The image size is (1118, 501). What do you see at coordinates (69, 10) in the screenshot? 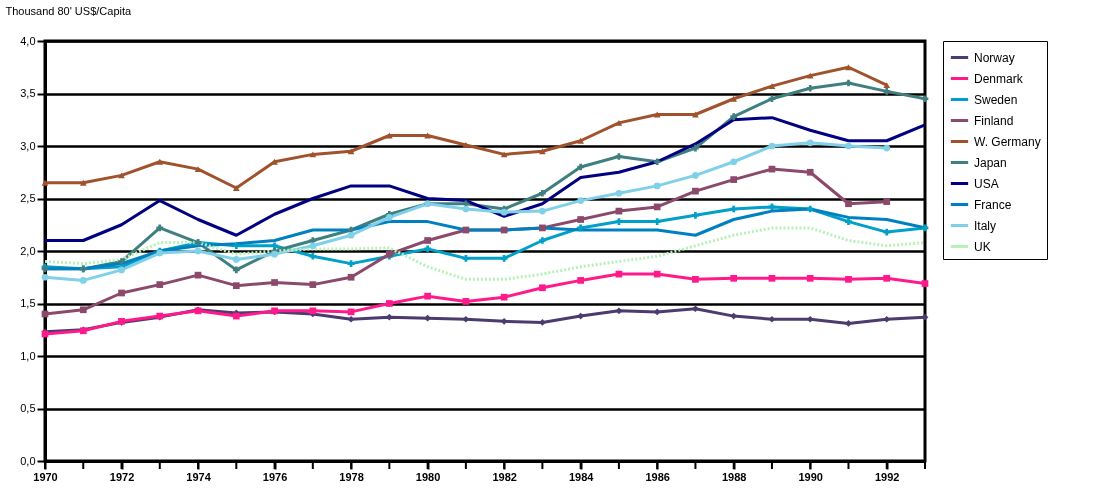
I see `y-axis-title: Thousand 80' US$/Capita` at bounding box center [69, 10].